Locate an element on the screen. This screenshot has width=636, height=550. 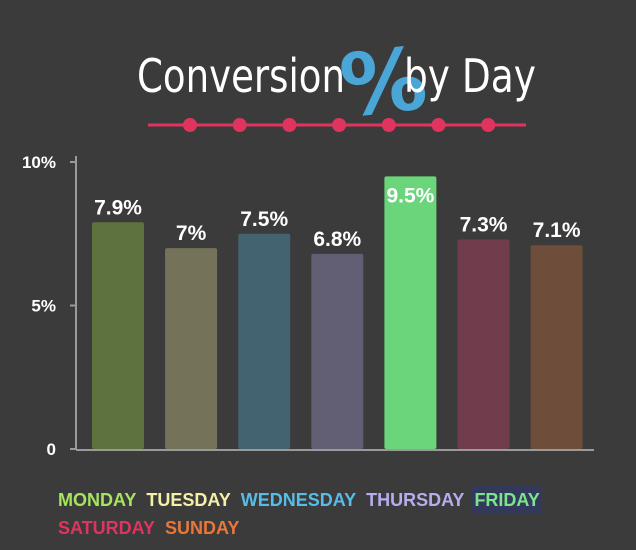
bar-value-label: 7.3% is located at coordinates (484, 224).